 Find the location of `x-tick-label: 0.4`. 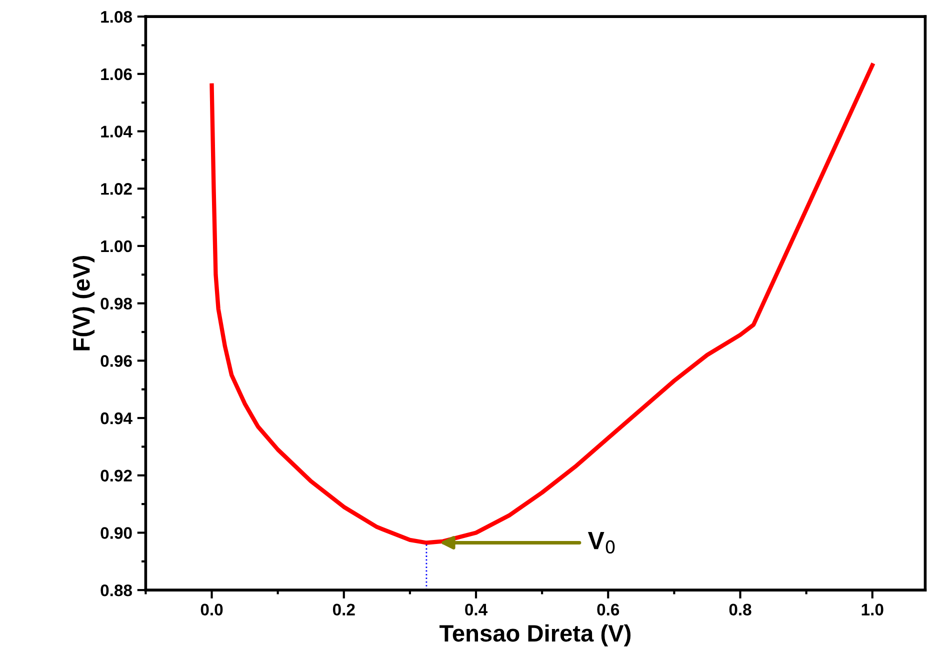

x-tick-label: 0.4 is located at coordinates (476, 610).